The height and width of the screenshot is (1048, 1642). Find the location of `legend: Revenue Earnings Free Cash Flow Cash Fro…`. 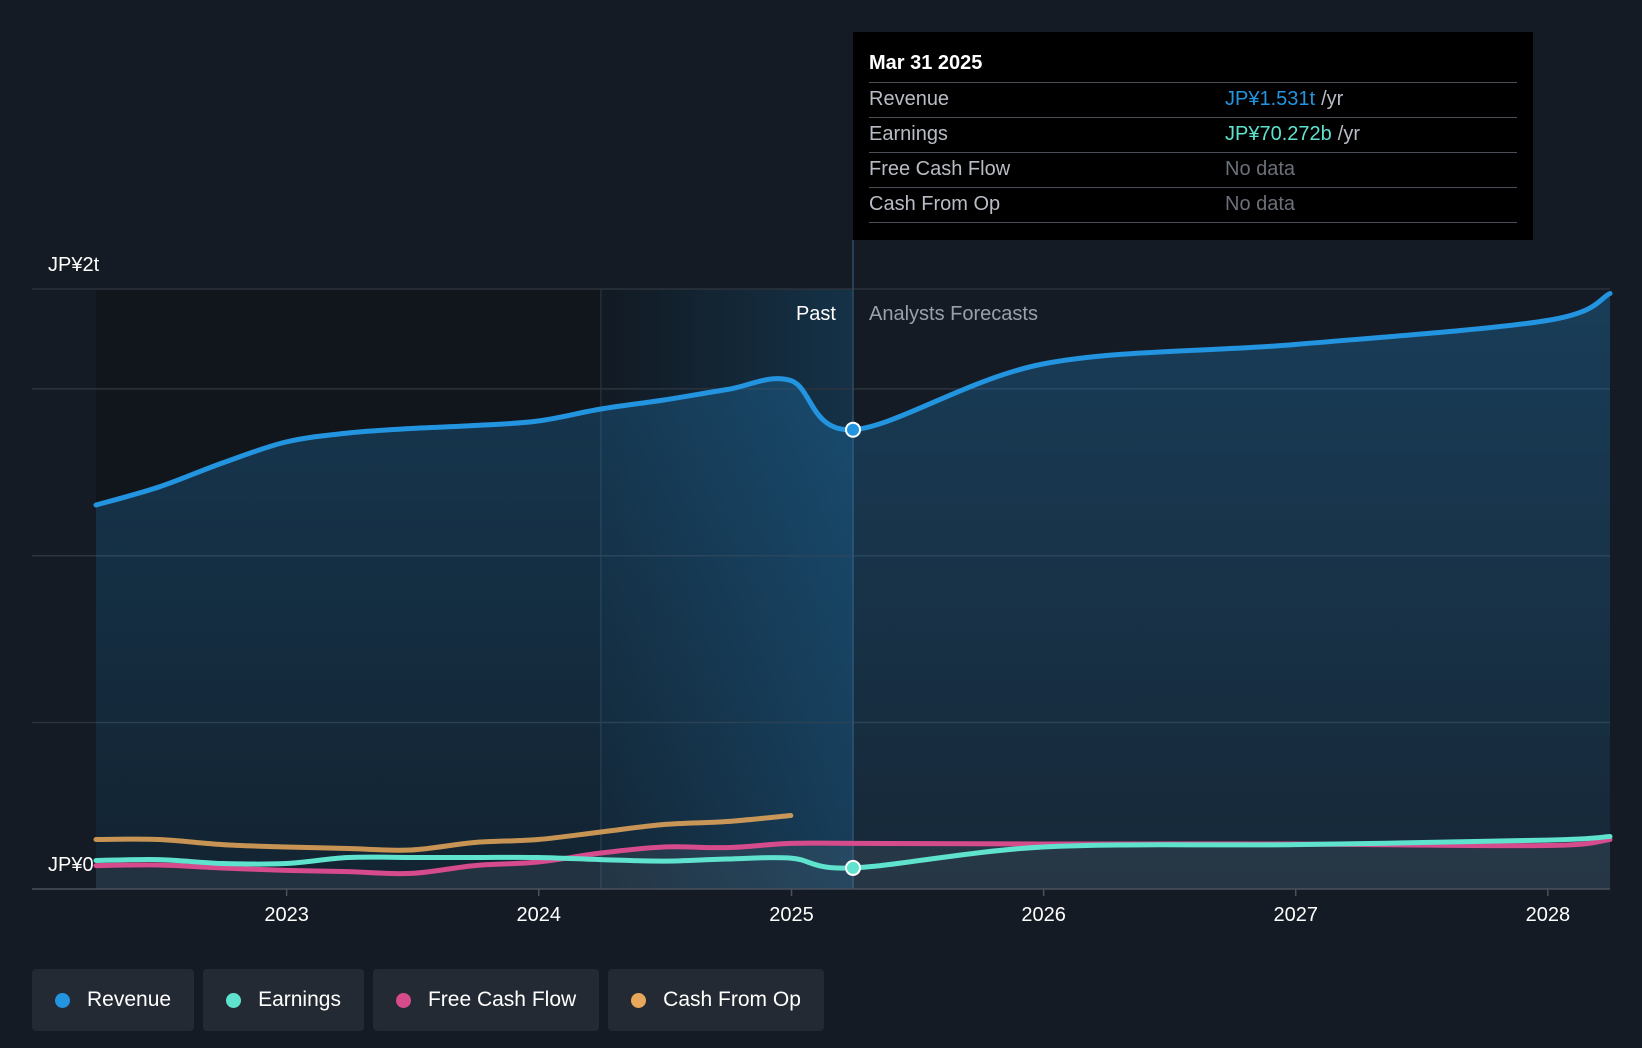

legend: Revenue Earnings Free Cash Flow Cash Fro… is located at coordinates (428, 1000).